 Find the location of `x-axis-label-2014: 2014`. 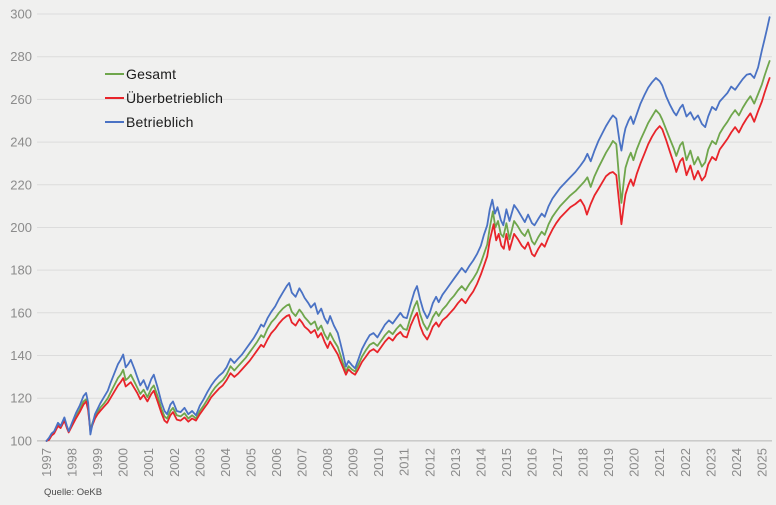

x-axis-label-2014: 2014 is located at coordinates (480, 462).